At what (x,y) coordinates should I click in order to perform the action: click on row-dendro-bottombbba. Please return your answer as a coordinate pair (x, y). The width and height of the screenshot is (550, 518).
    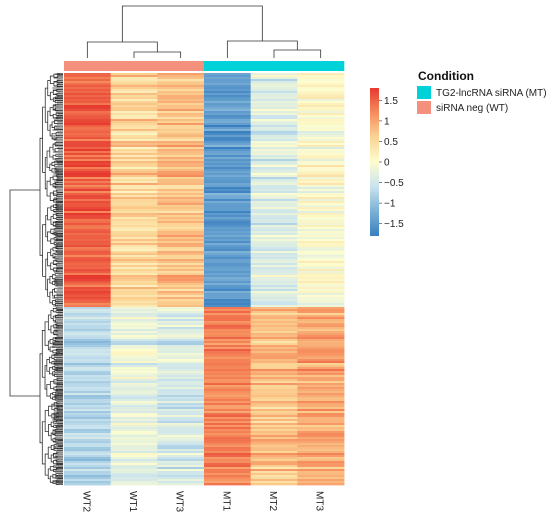
    Looking at the image, I should click on (51, 468).